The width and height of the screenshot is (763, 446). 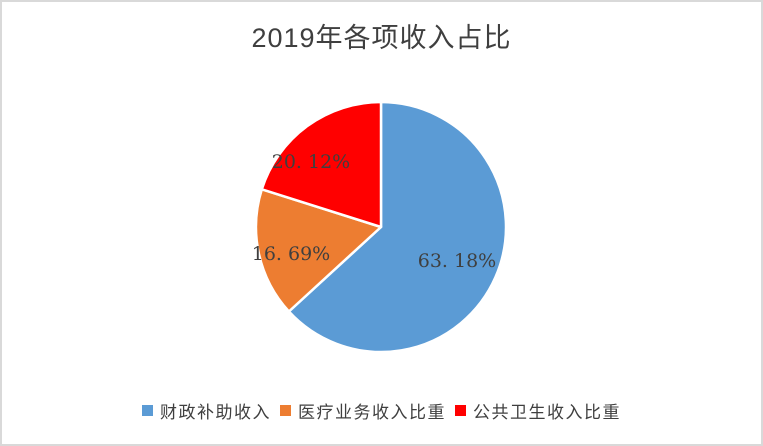 What do you see at coordinates (215, 412) in the screenshot?
I see `legend-item-label: 财政补助收入` at bounding box center [215, 412].